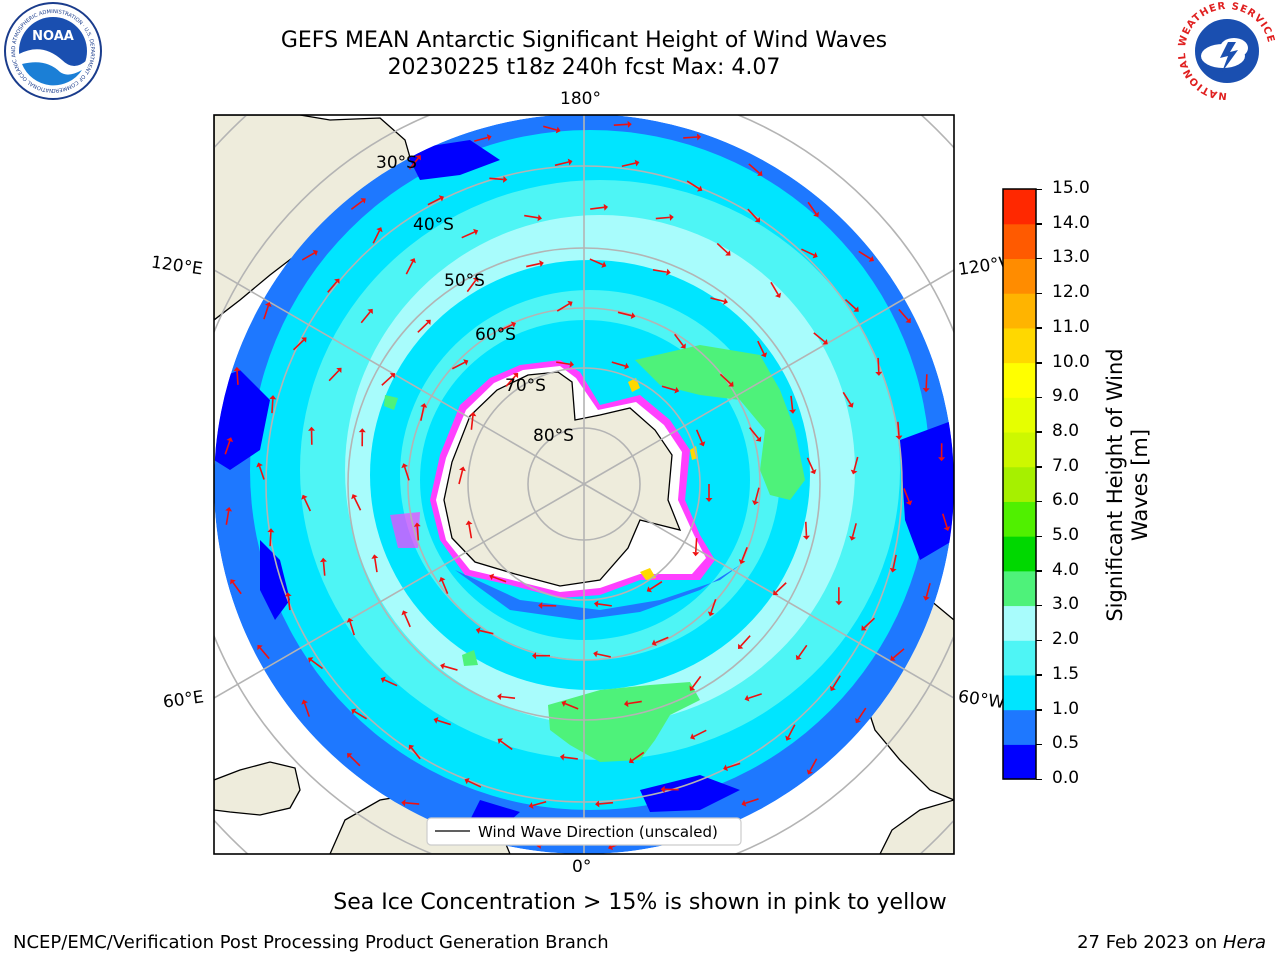 The image size is (1280, 960). I want to click on lat-label-80s: 80°S, so click(553, 436).